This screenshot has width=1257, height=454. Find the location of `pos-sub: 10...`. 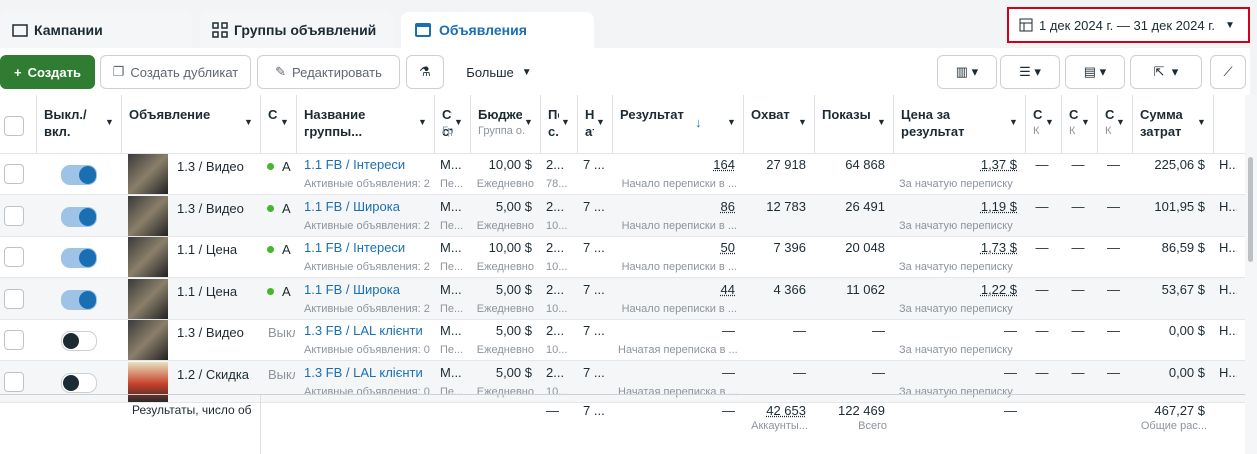

pos-sub: 10... is located at coordinates (557, 350).